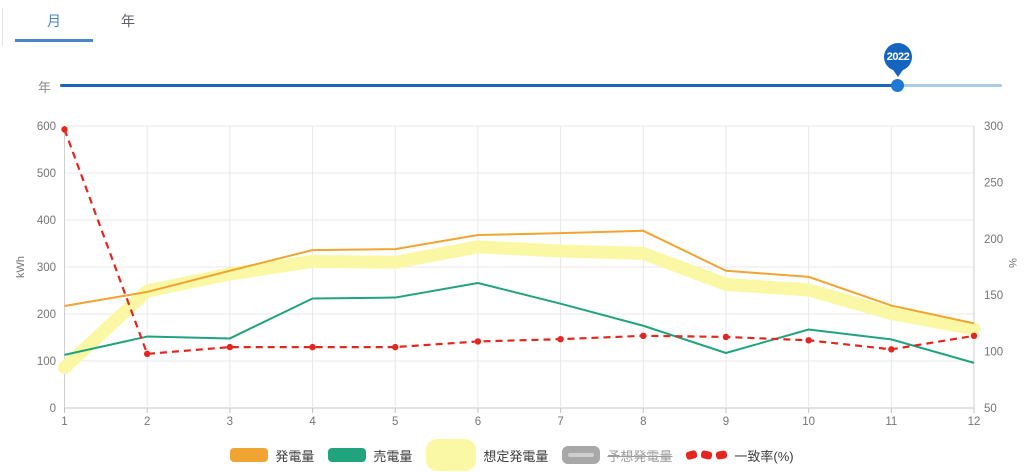 This screenshot has height=472, width=1024. What do you see at coordinates (46, 268) in the screenshot?
I see `left-axis-tick: 300` at bounding box center [46, 268].